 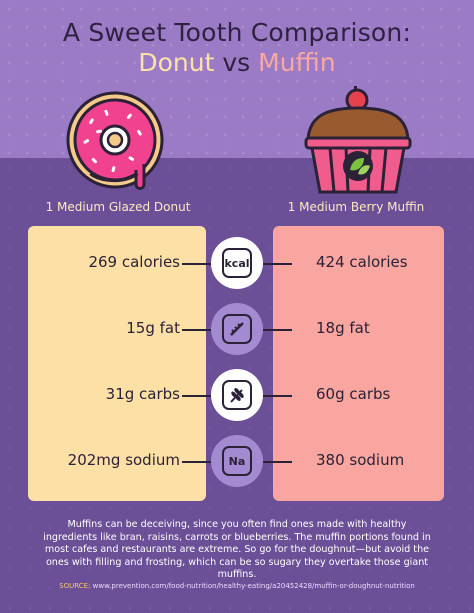 I want to click on muffin-sodium: 380 sodium, so click(x=360, y=460).